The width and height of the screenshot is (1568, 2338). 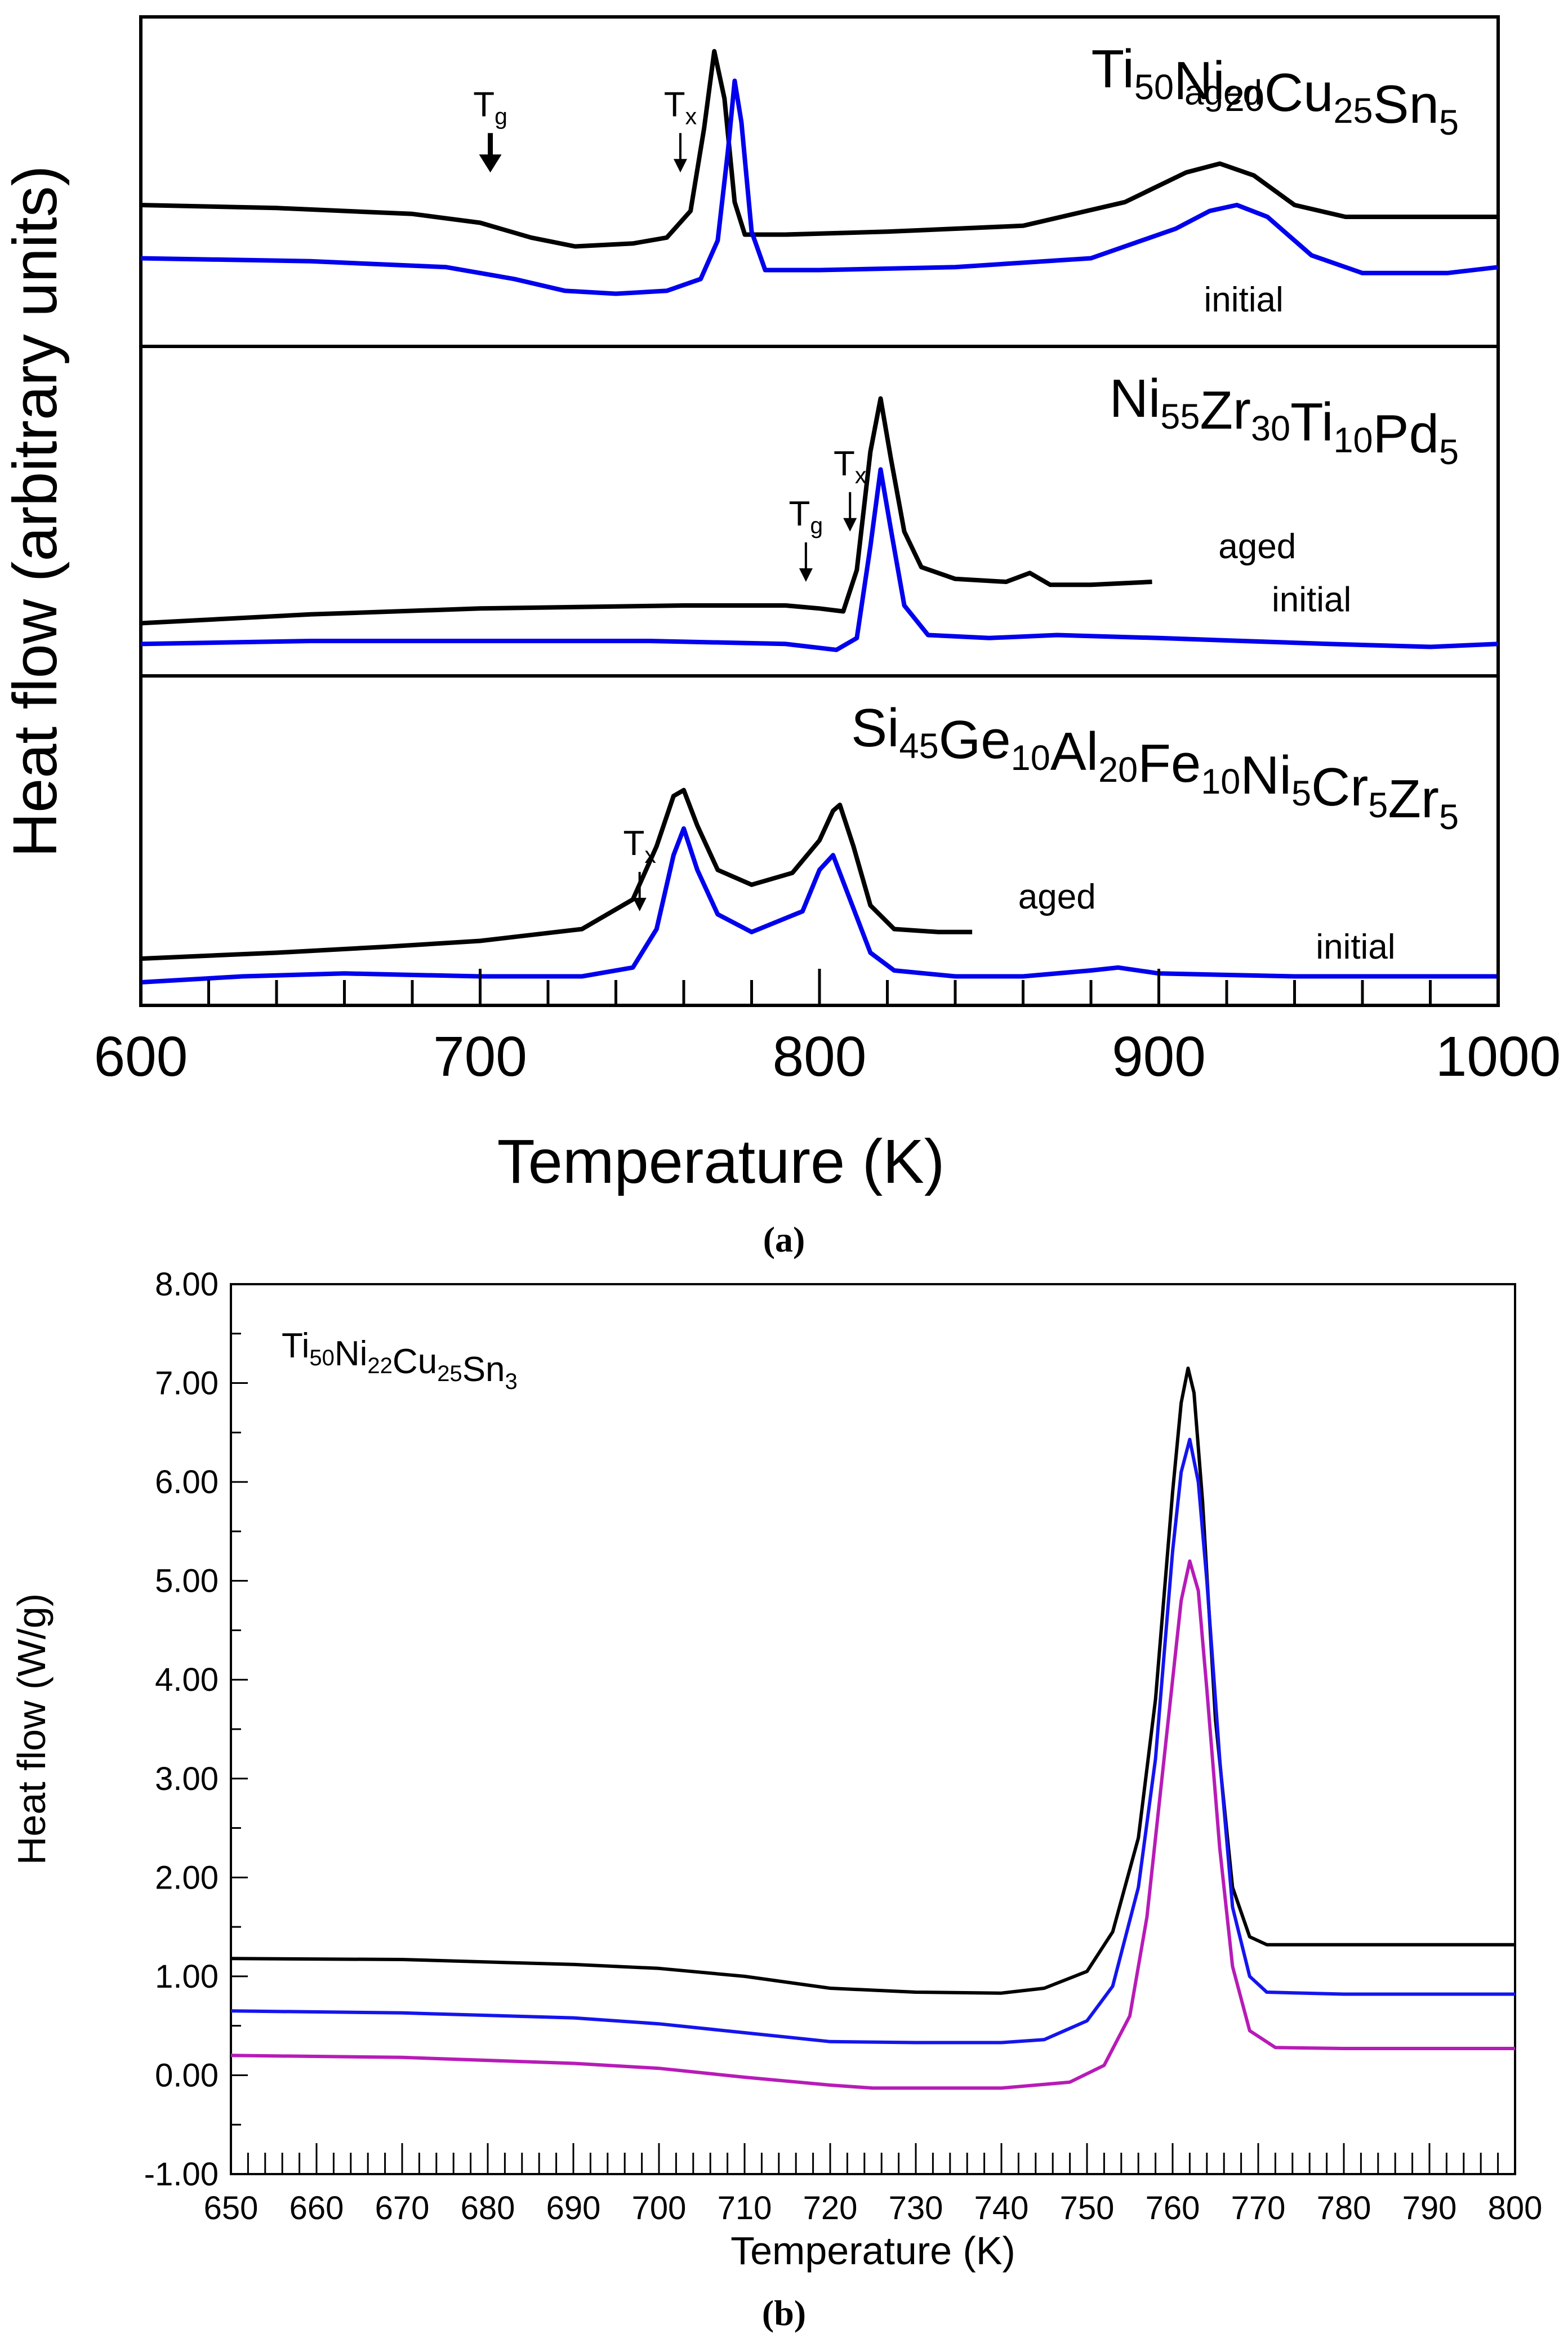 I want to click on y-axis-label-a: Heat flow (arbitrary units), so click(x=35, y=512).